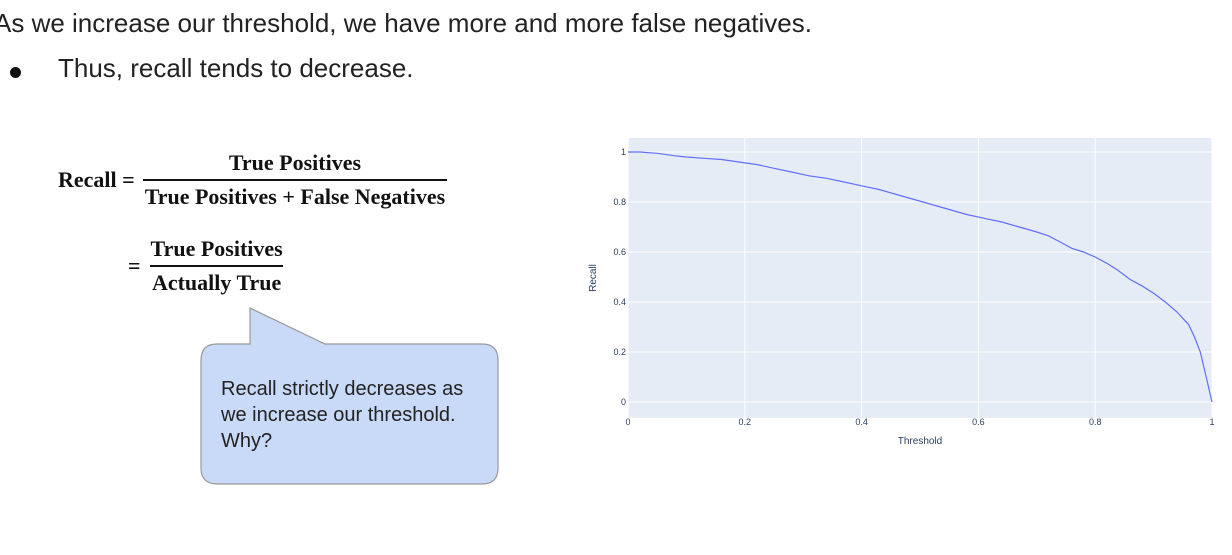 This screenshot has height=555, width=1232. What do you see at coordinates (295, 162) in the screenshot?
I see `fraction-1-numerator: True Positives` at bounding box center [295, 162].